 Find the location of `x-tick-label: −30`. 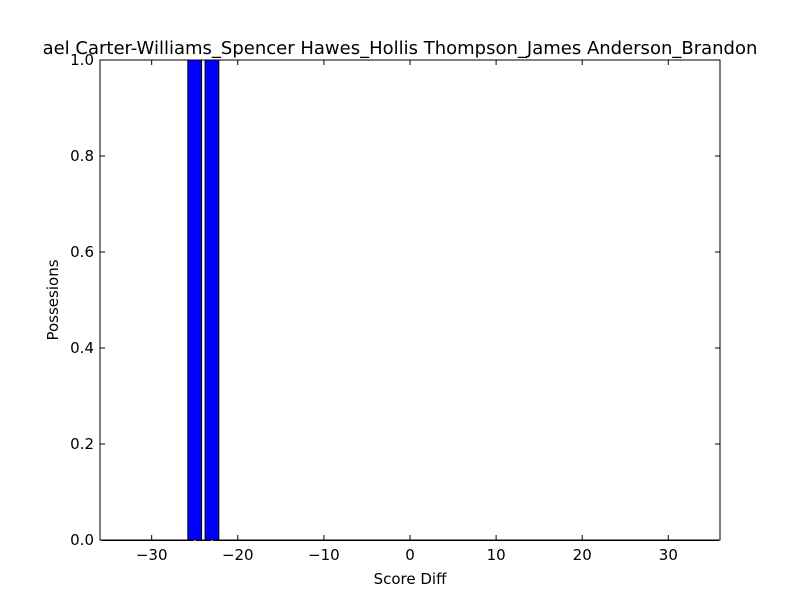

x-tick-label: −30 is located at coordinates (152, 555).